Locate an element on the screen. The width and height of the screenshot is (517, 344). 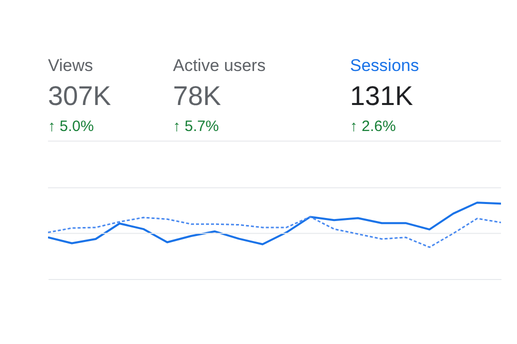
text: ↑ 2.6% is located at coordinates (373, 126).